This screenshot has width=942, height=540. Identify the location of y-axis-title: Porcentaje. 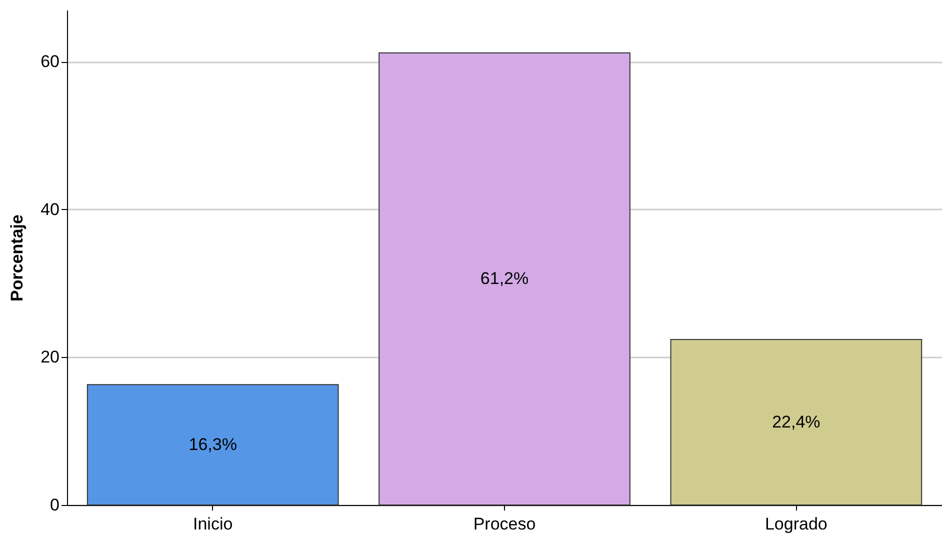
(17, 258).